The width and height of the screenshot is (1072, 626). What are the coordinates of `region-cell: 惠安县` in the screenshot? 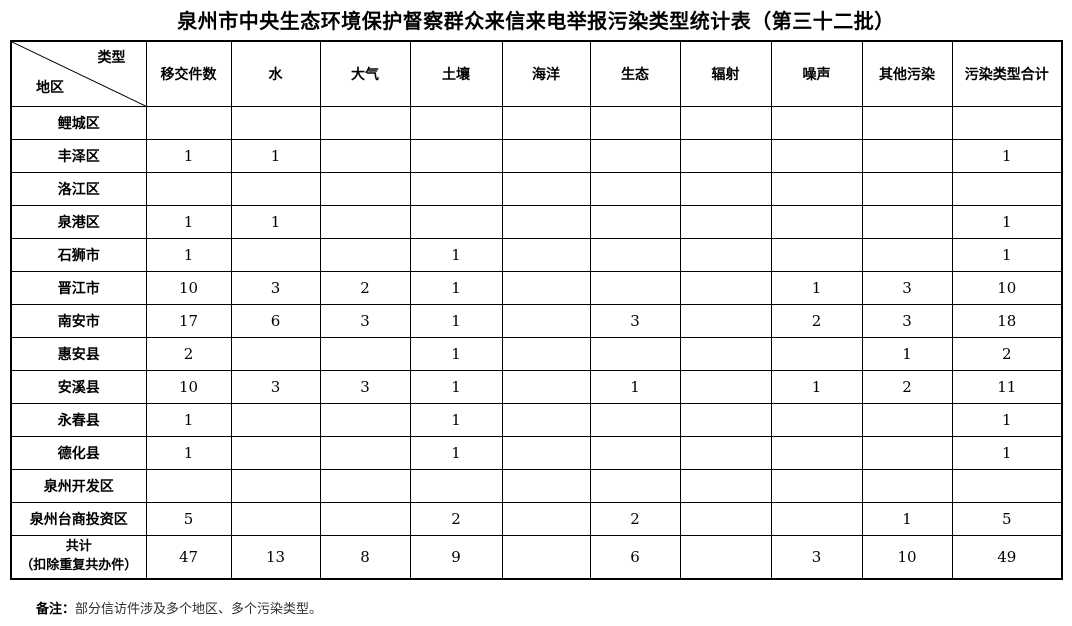 It's located at (78, 354).